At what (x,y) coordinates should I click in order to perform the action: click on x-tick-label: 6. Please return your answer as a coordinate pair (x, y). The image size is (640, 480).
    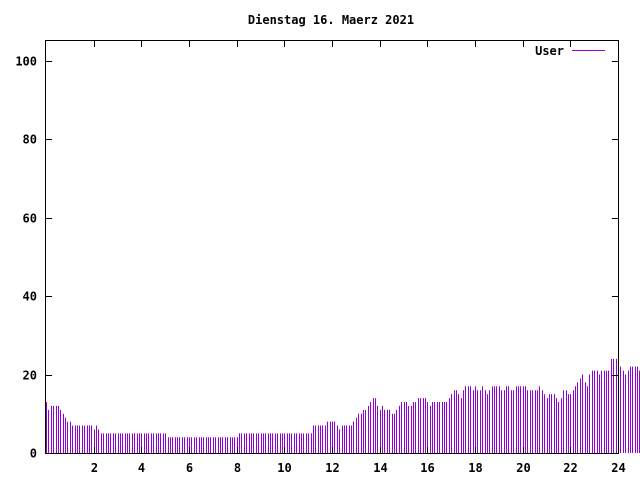
    Looking at the image, I should click on (189, 468).